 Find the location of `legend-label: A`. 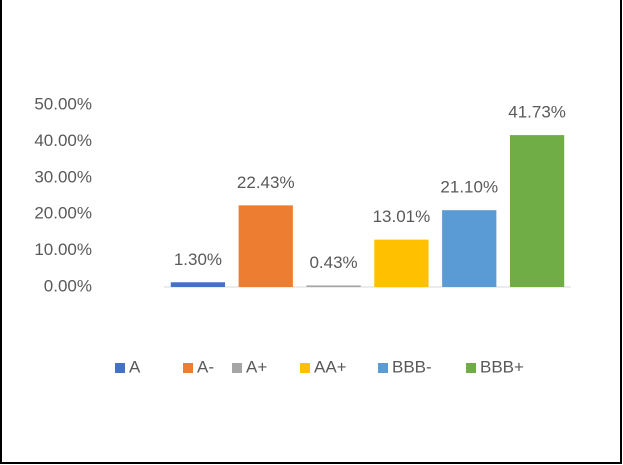

legend-label: A is located at coordinates (135, 366).